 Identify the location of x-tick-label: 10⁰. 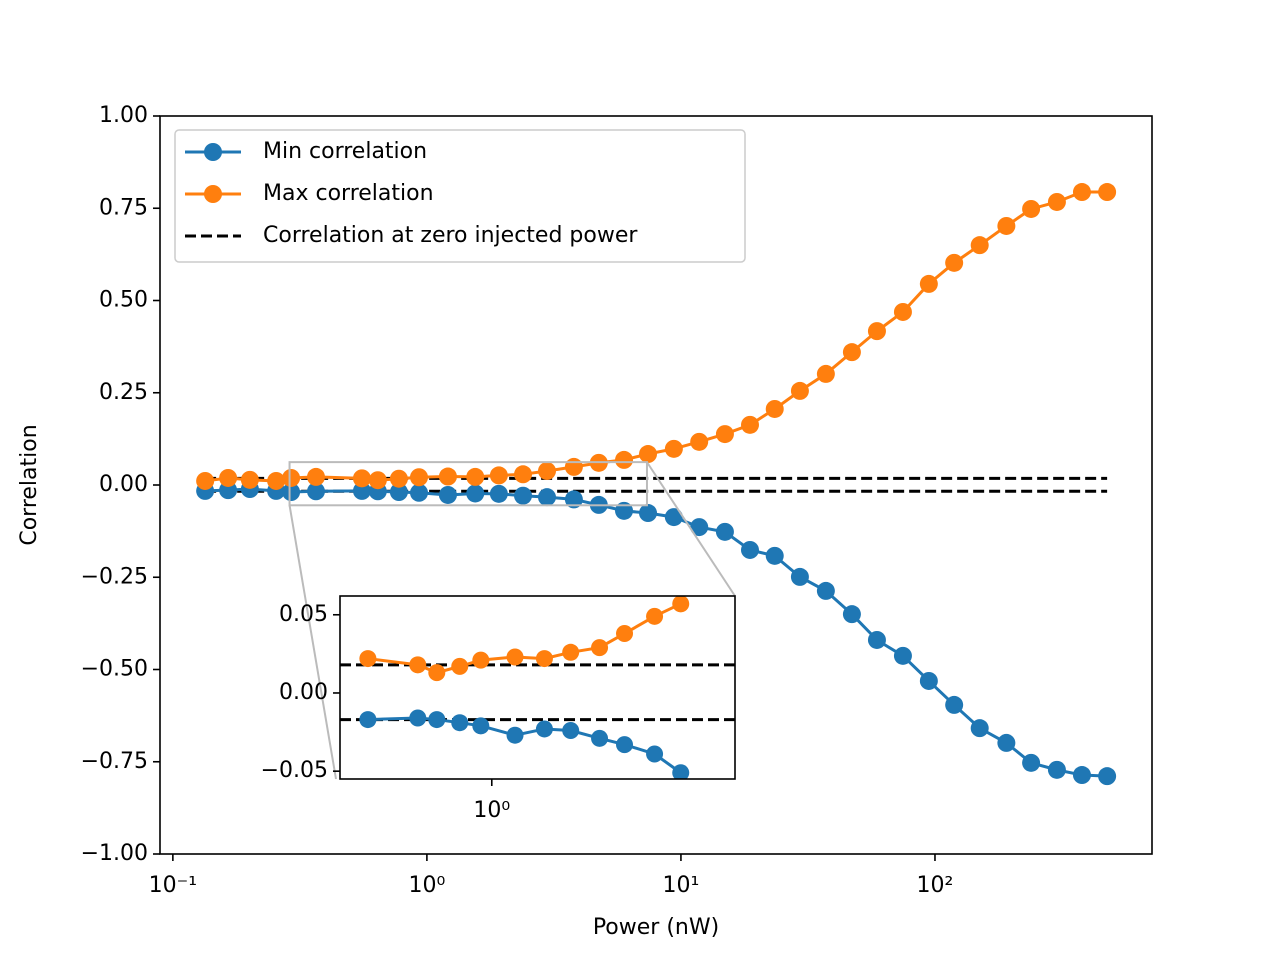
(426, 885).